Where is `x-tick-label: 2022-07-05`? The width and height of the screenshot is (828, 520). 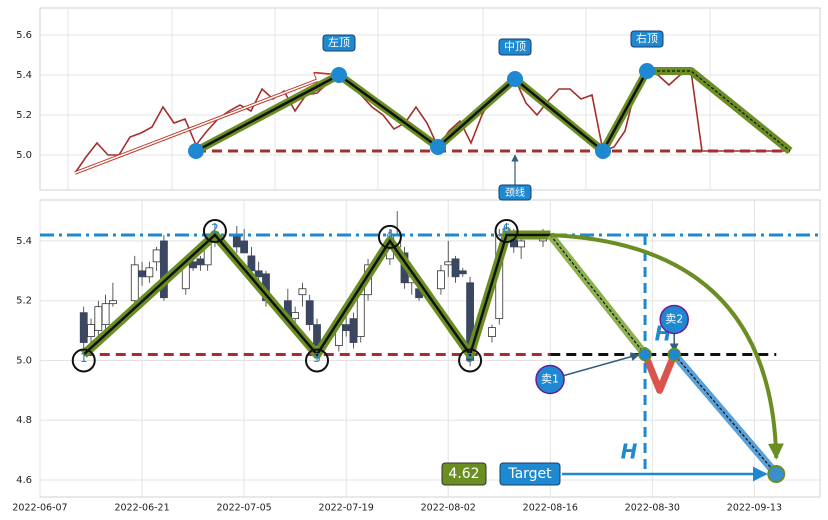
x-tick-label: 2022-07-05 is located at coordinates (244, 508).